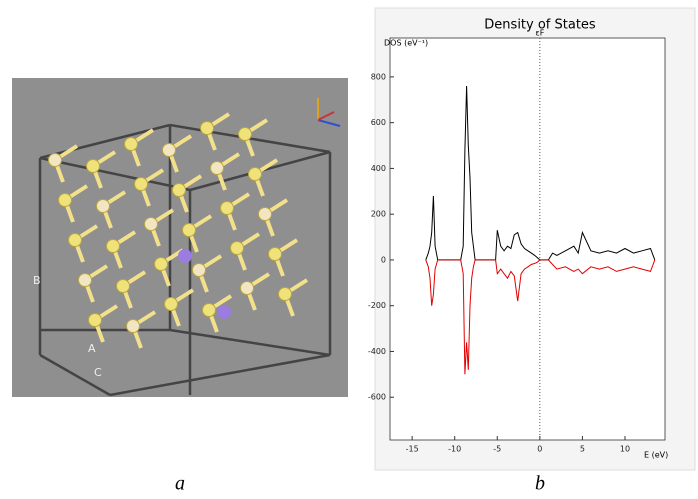 This screenshot has height=499, width=698. Describe the element at coordinates (406, 43) in the screenshot. I see `y-axis-label: DOS (eV⁻¹)` at that location.